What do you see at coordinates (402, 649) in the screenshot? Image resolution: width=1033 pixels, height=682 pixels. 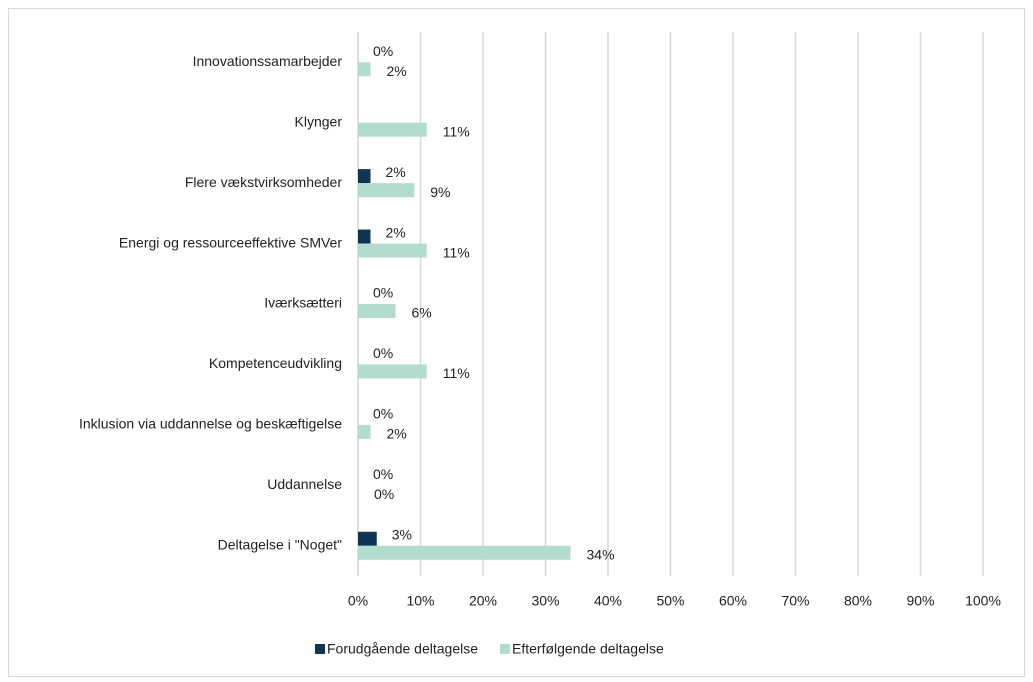 I see `legend-label: Forudgående deltagelse` at bounding box center [402, 649].